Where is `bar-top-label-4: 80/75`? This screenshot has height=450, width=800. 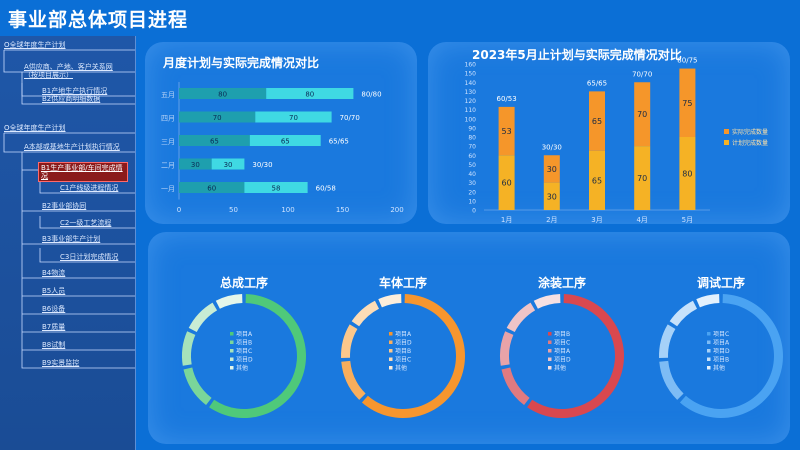 bar-top-label-4: 80/75 is located at coordinates (687, 61).